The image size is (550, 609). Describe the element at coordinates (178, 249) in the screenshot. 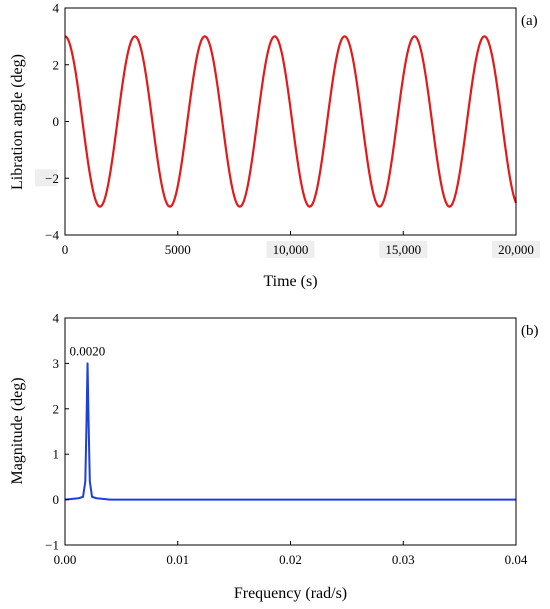

I see `a-x-tick-label: 5000` at that location.